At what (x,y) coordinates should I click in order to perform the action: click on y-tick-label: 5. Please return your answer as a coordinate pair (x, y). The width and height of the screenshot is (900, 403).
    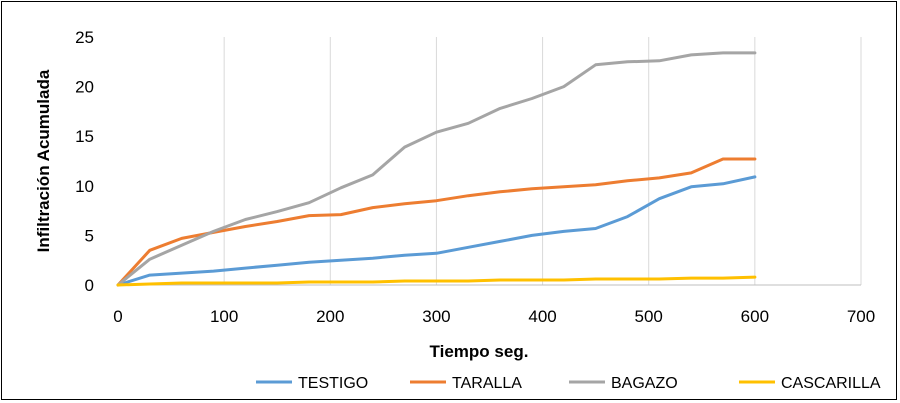
    Looking at the image, I should click on (89, 235).